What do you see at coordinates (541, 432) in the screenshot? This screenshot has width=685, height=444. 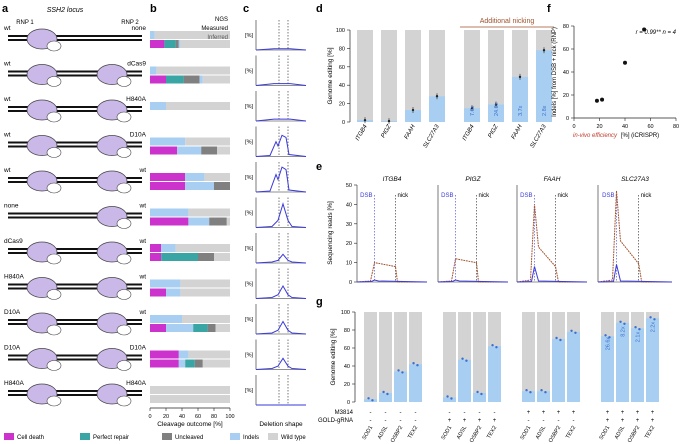 I see `gene-label: ADSL` at bounding box center [541, 432].